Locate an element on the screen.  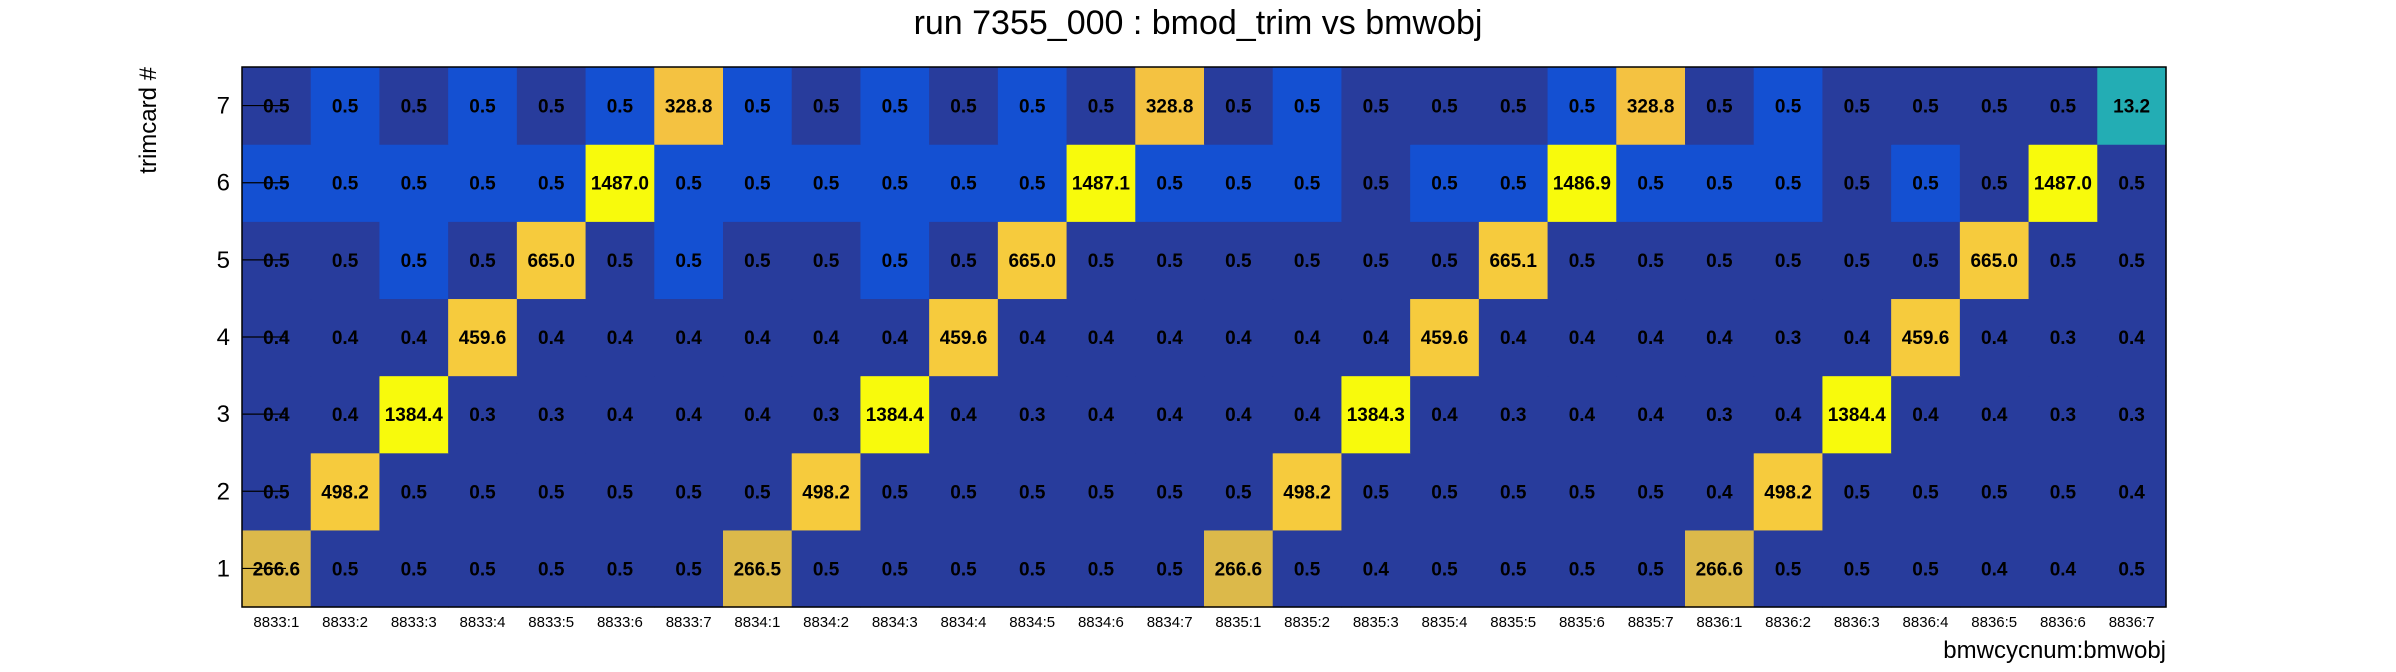
x-tick-label: 8836:7 is located at coordinates (2132, 622).